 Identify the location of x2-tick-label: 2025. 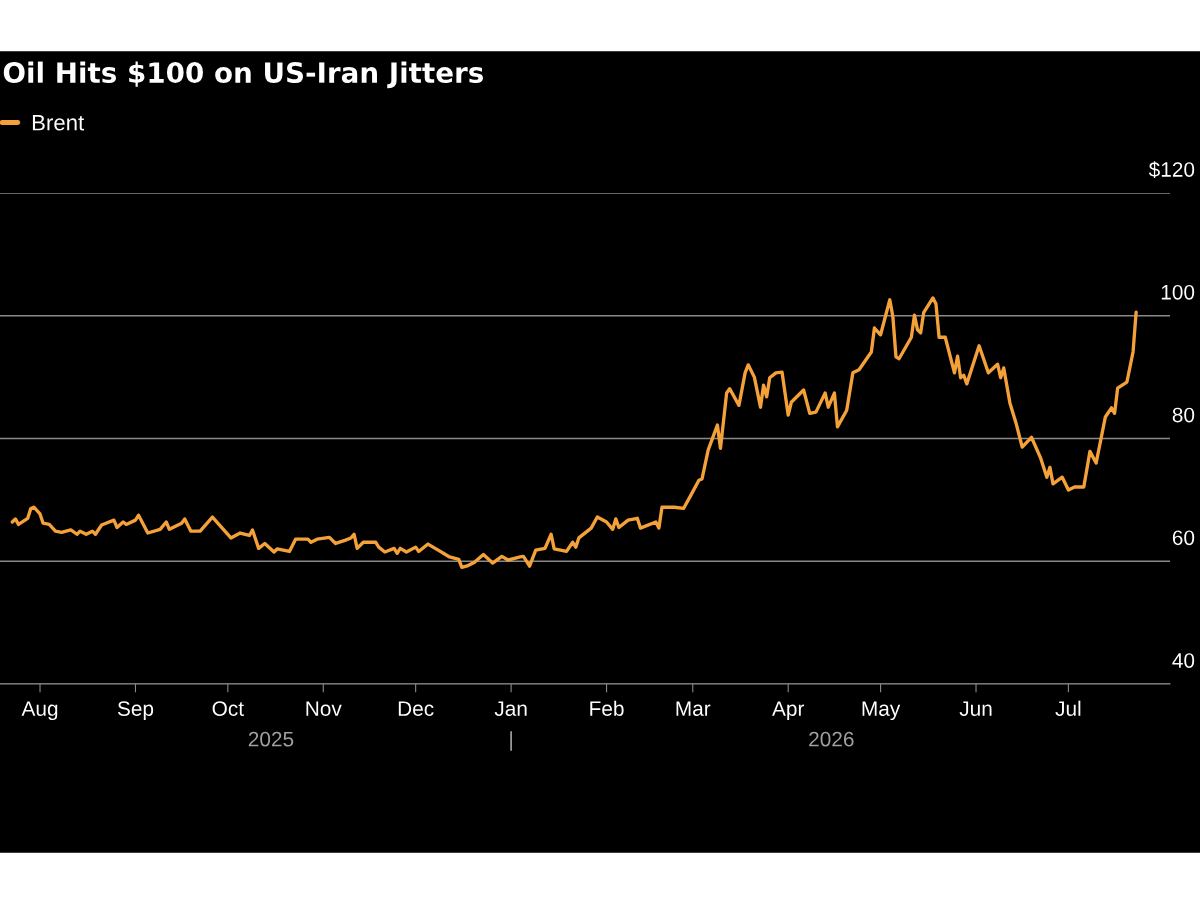
(271, 739).